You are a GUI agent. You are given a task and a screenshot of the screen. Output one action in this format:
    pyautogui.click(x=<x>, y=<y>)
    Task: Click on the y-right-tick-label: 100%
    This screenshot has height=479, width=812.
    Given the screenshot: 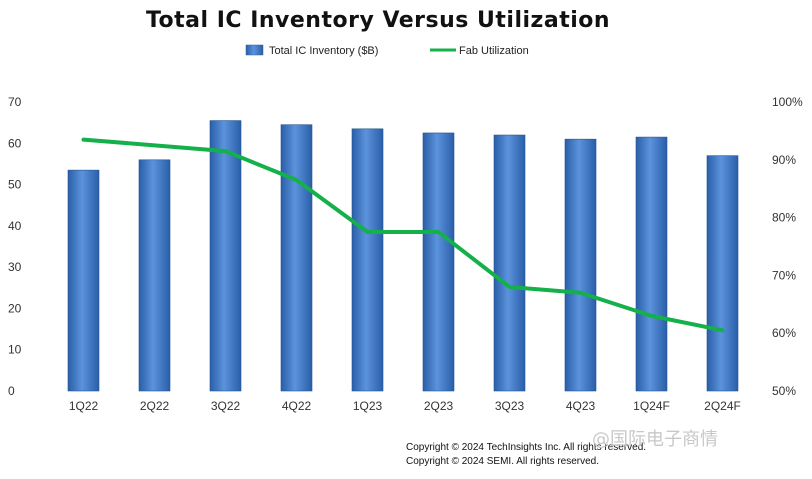 What is the action you would take?
    pyautogui.click(x=787, y=102)
    